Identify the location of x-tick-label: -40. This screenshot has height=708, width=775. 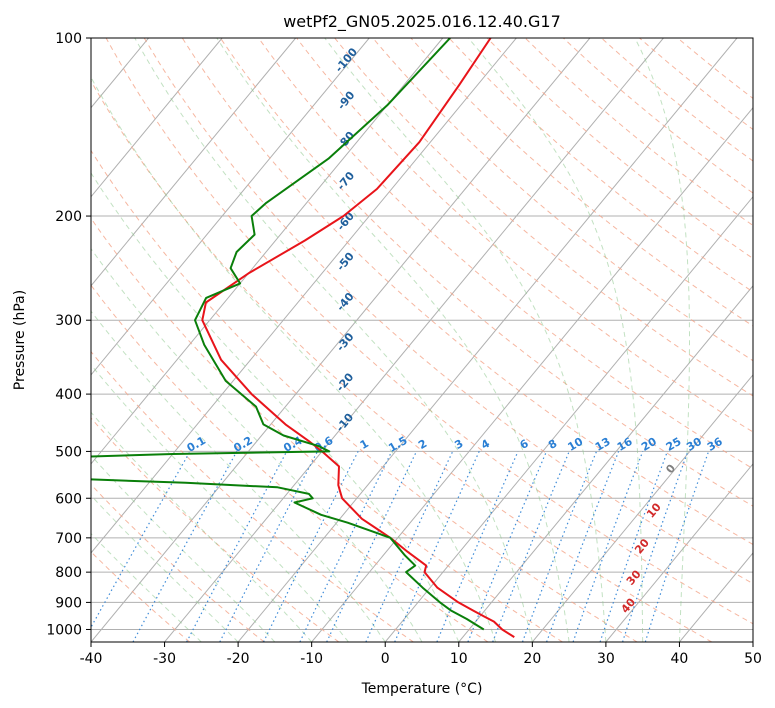
(91, 659).